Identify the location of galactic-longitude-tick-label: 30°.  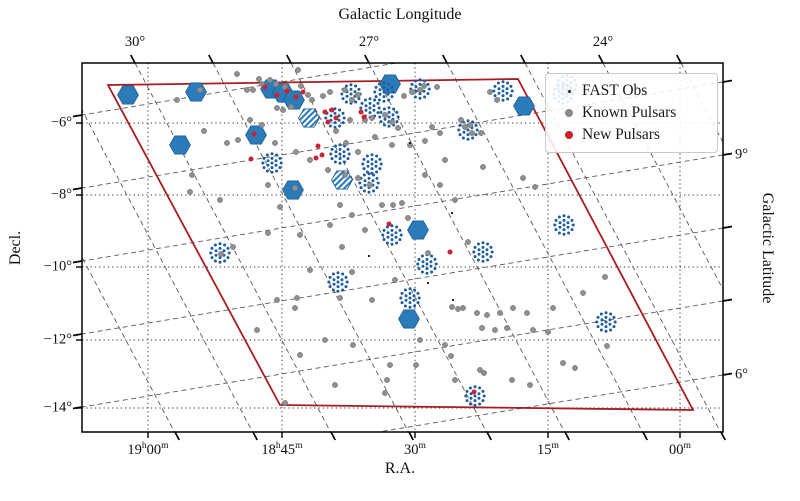
(135, 42).